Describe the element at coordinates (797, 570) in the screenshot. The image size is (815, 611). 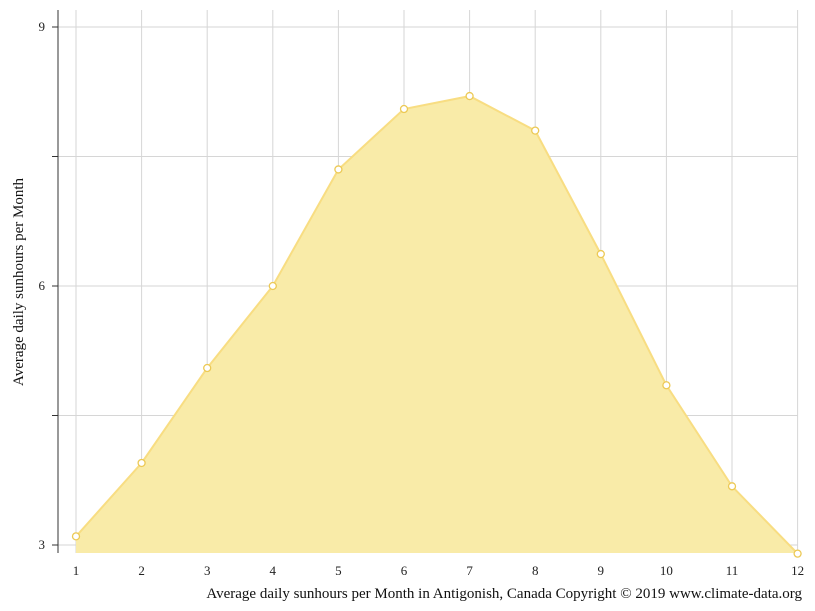
I see `x-tick-label-12: 12` at that location.